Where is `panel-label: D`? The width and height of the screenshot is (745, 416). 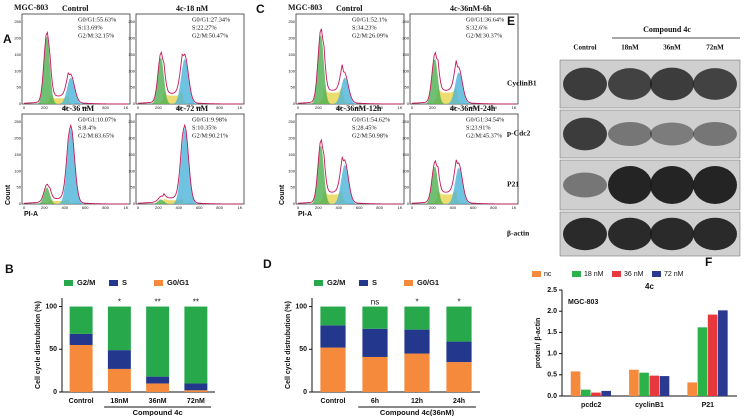 panel-label: D is located at coordinates (267, 264).